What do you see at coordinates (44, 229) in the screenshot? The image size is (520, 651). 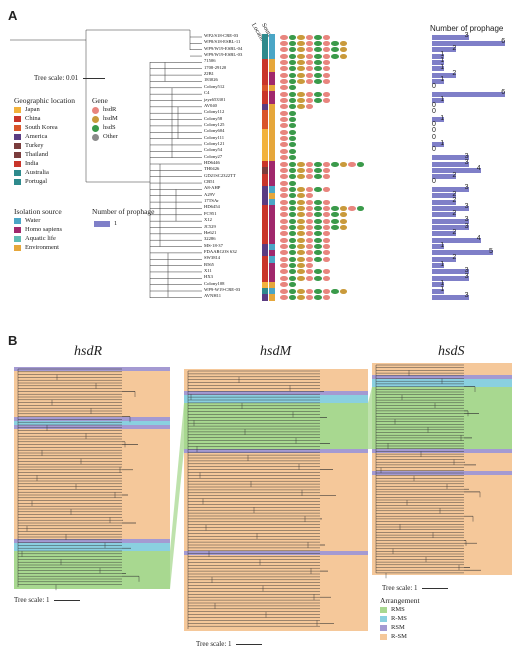 I see `source-legend-label: Homo sapiens` at bounding box center [44, 229].